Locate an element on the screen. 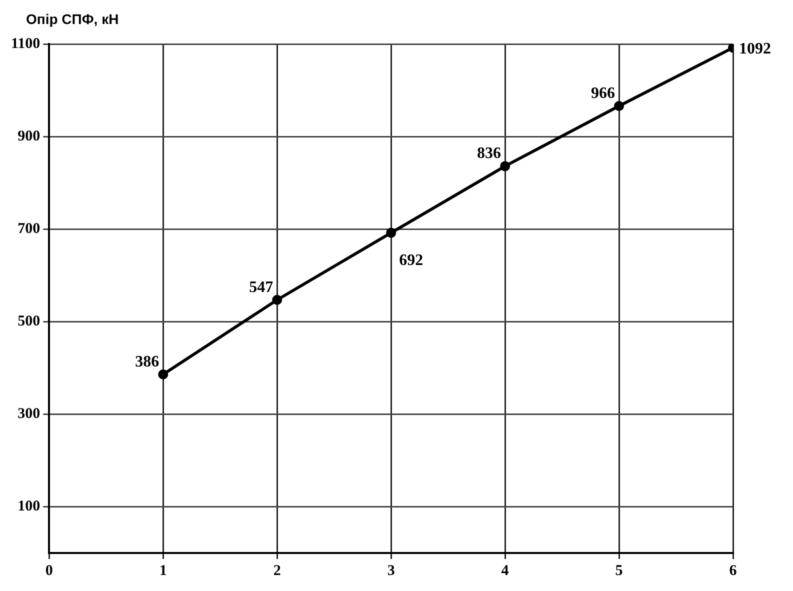  x-tick-label: 2 is located at coordinates (277, 570).